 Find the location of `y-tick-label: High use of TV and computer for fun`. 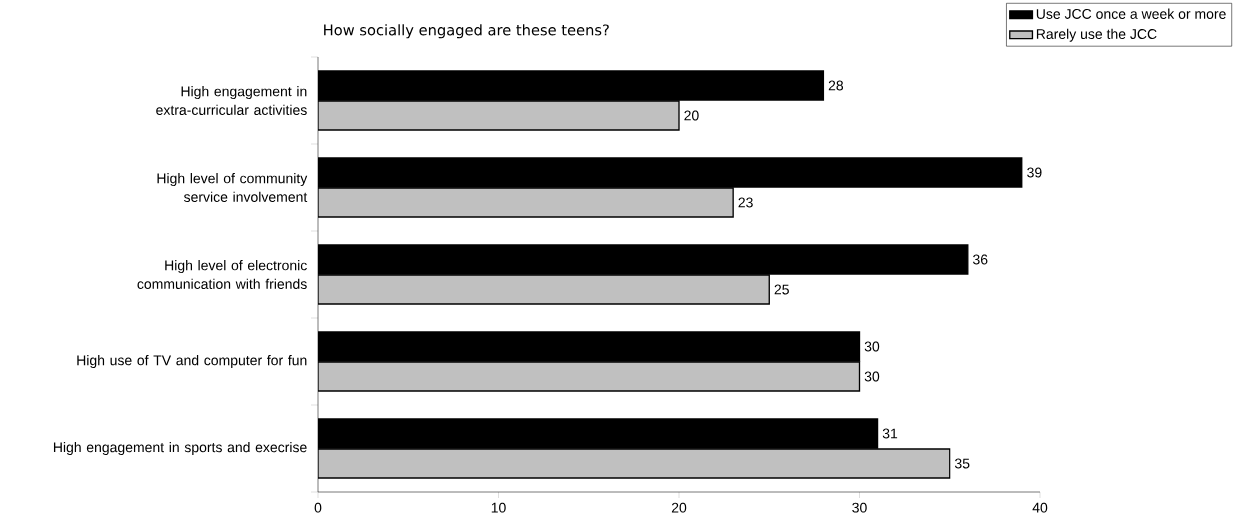

y-tick-label: High use of TV and computer for fun is located at coordinates (192, 361).